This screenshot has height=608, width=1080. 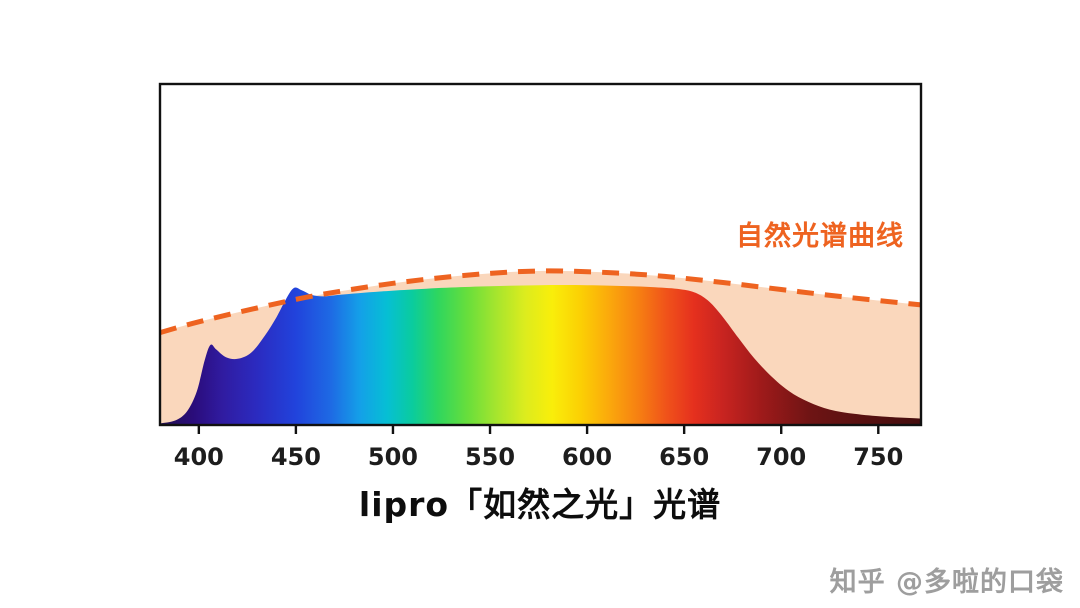 I want to click on x-tick-label: 650, so click(x=684, y=457).